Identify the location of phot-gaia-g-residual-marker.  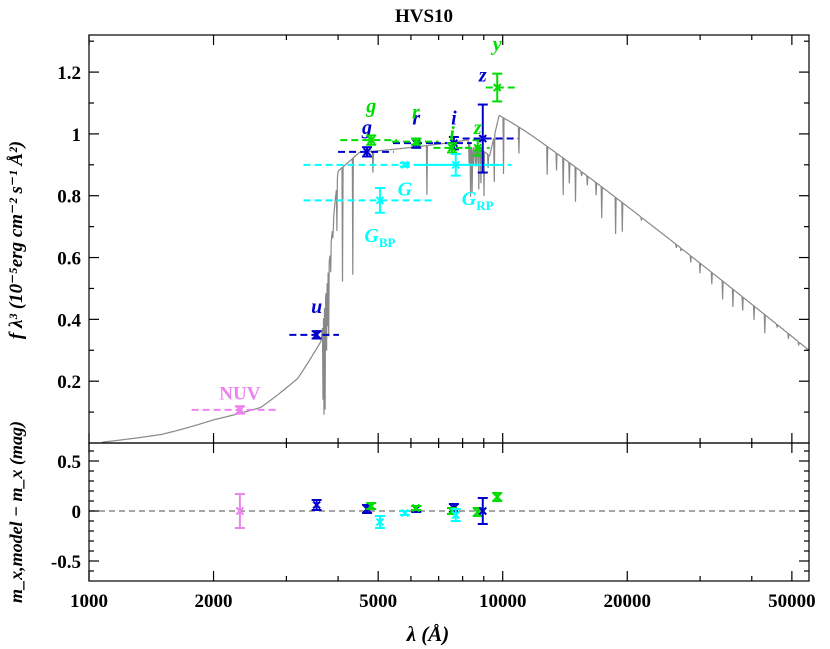
(405, 513).